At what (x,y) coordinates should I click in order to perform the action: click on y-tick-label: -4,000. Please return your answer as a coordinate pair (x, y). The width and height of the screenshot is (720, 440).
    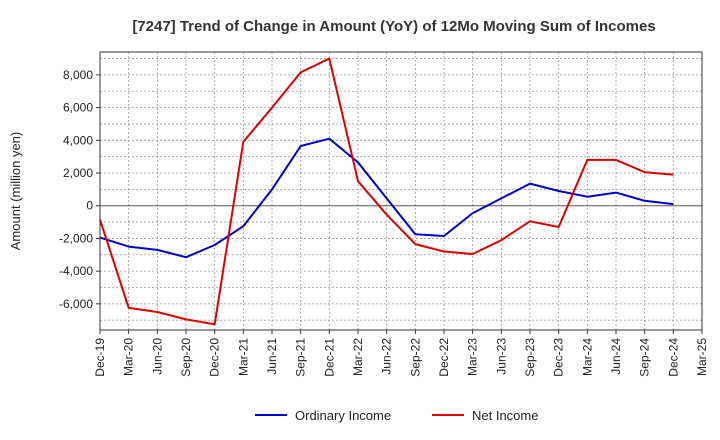
    Looking at the image, I should click on (76, 271).